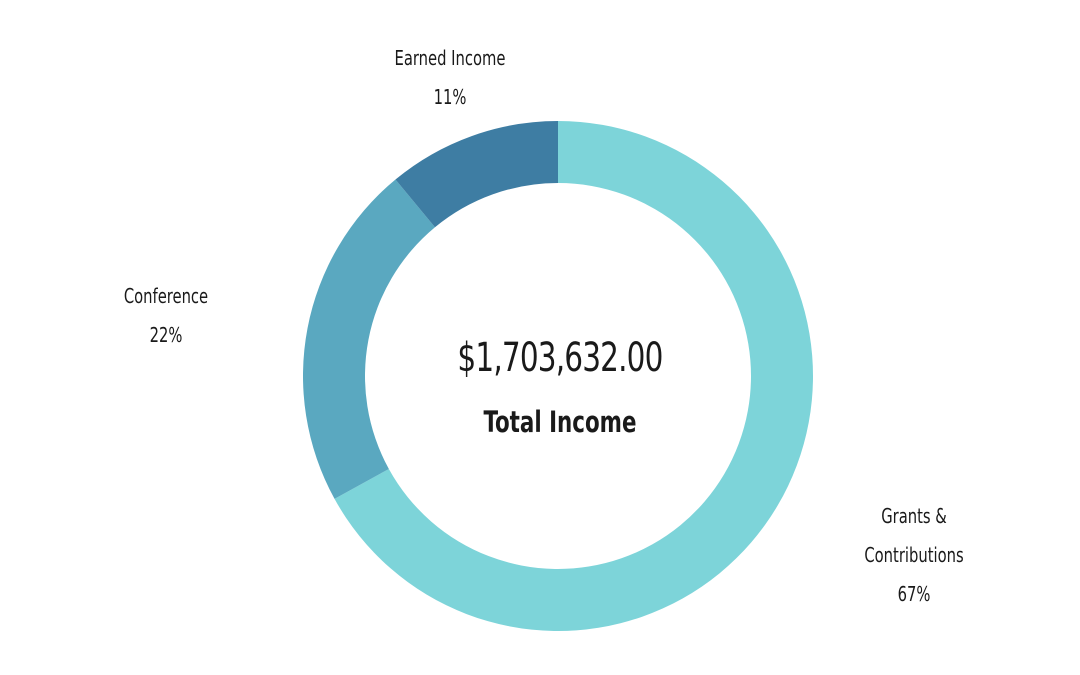  I want to click on slice-label-name-line: Contributions, so click(914, 555).